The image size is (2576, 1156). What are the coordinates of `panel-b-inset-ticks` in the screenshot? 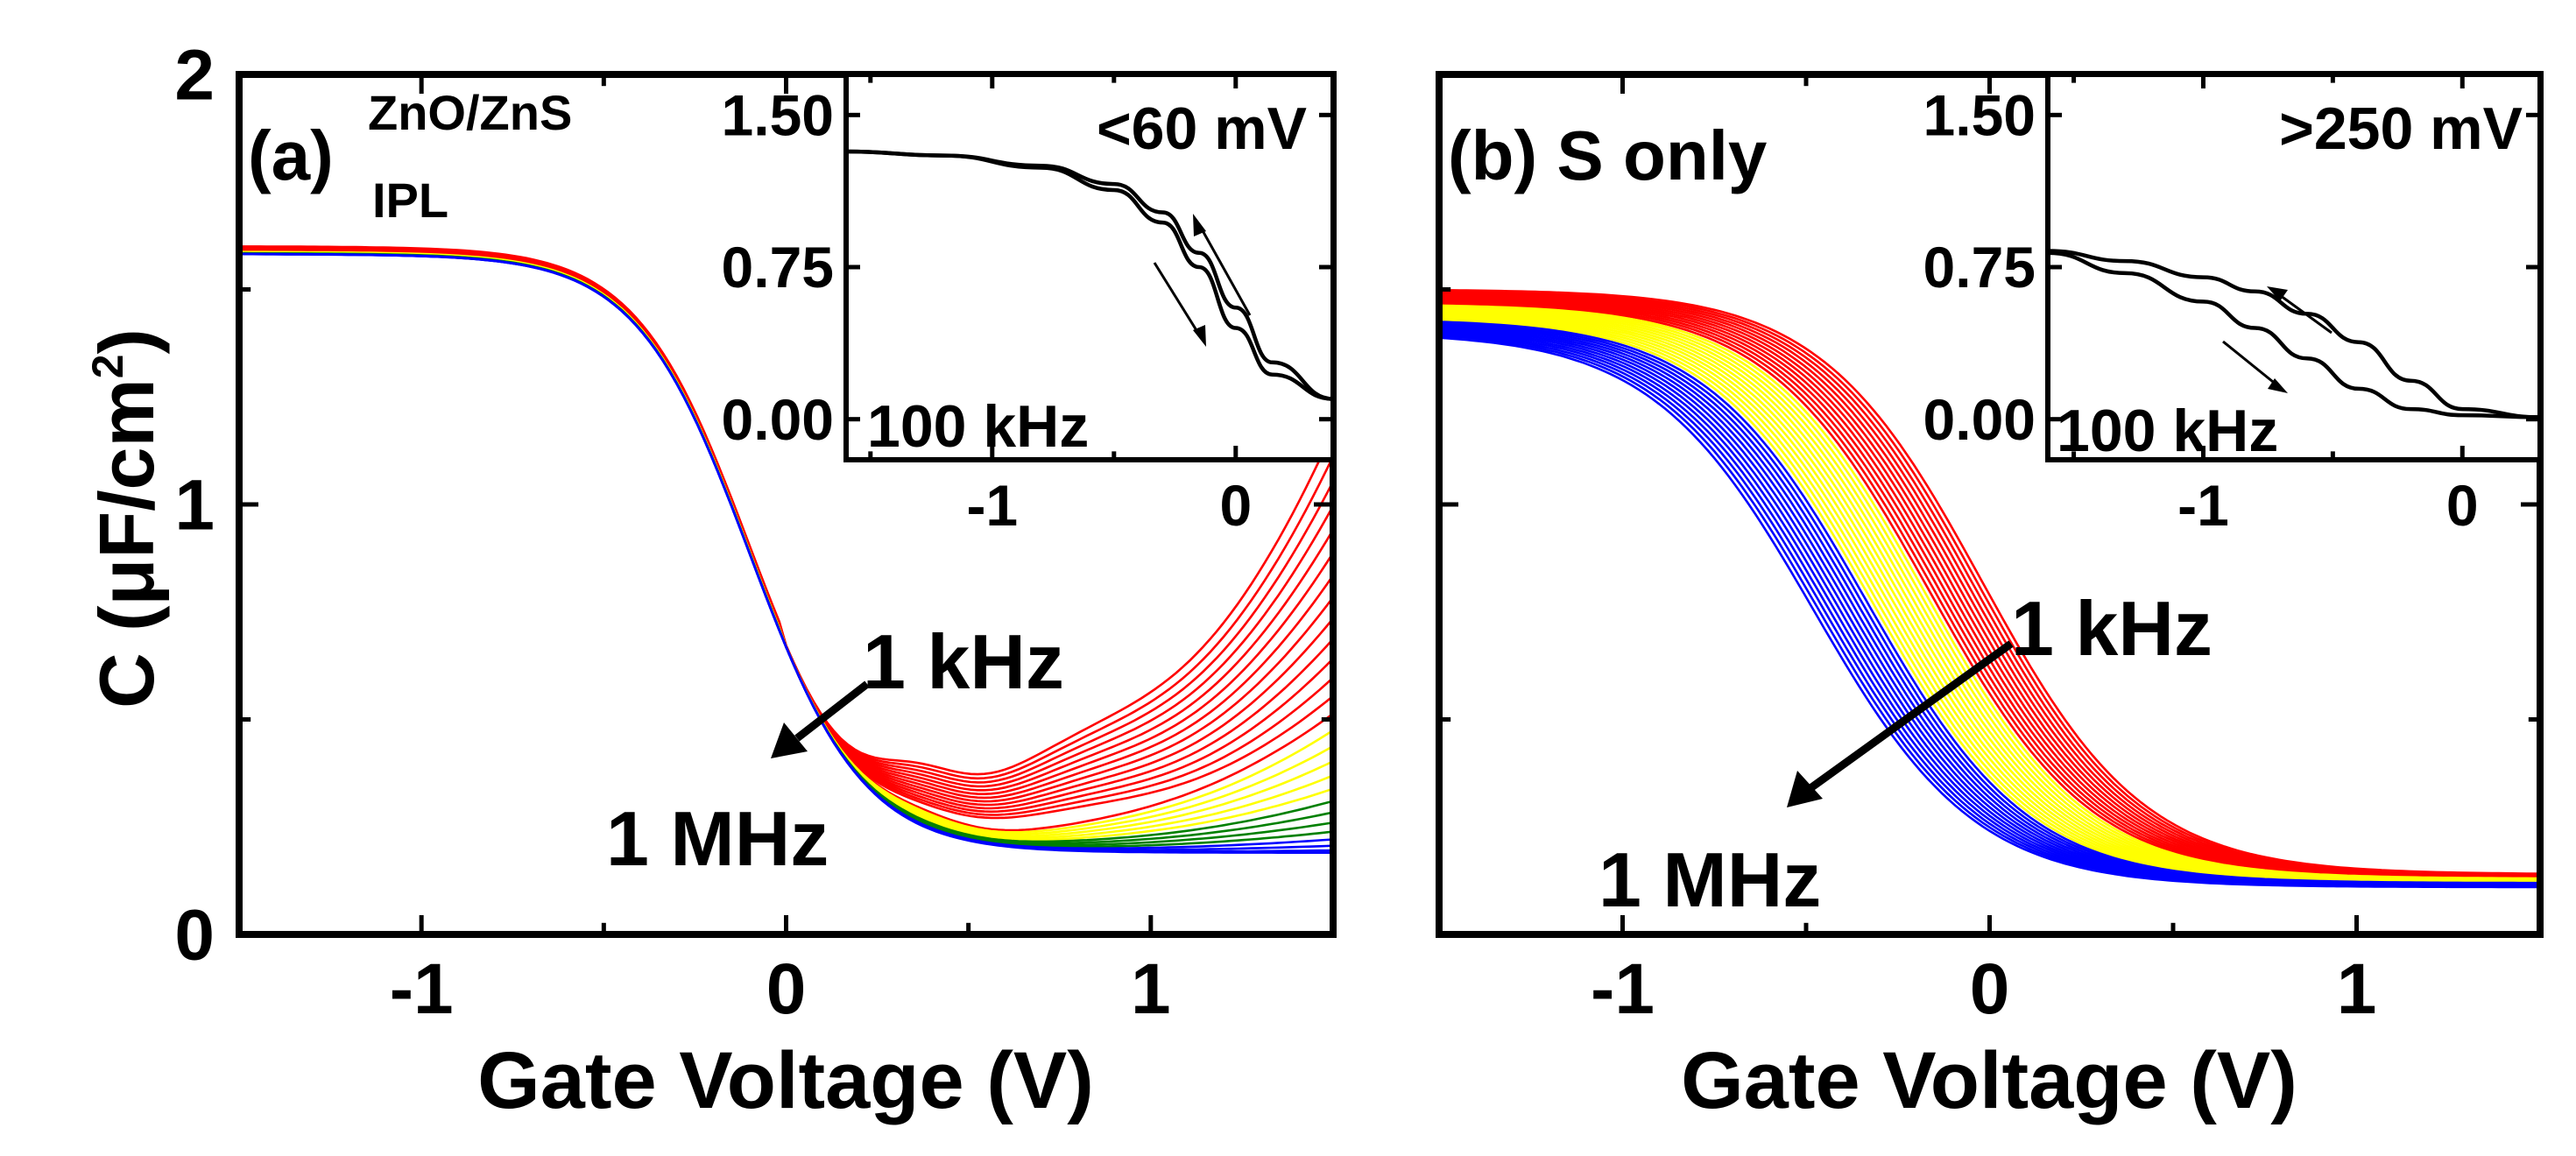 It's located at (2294, 267).